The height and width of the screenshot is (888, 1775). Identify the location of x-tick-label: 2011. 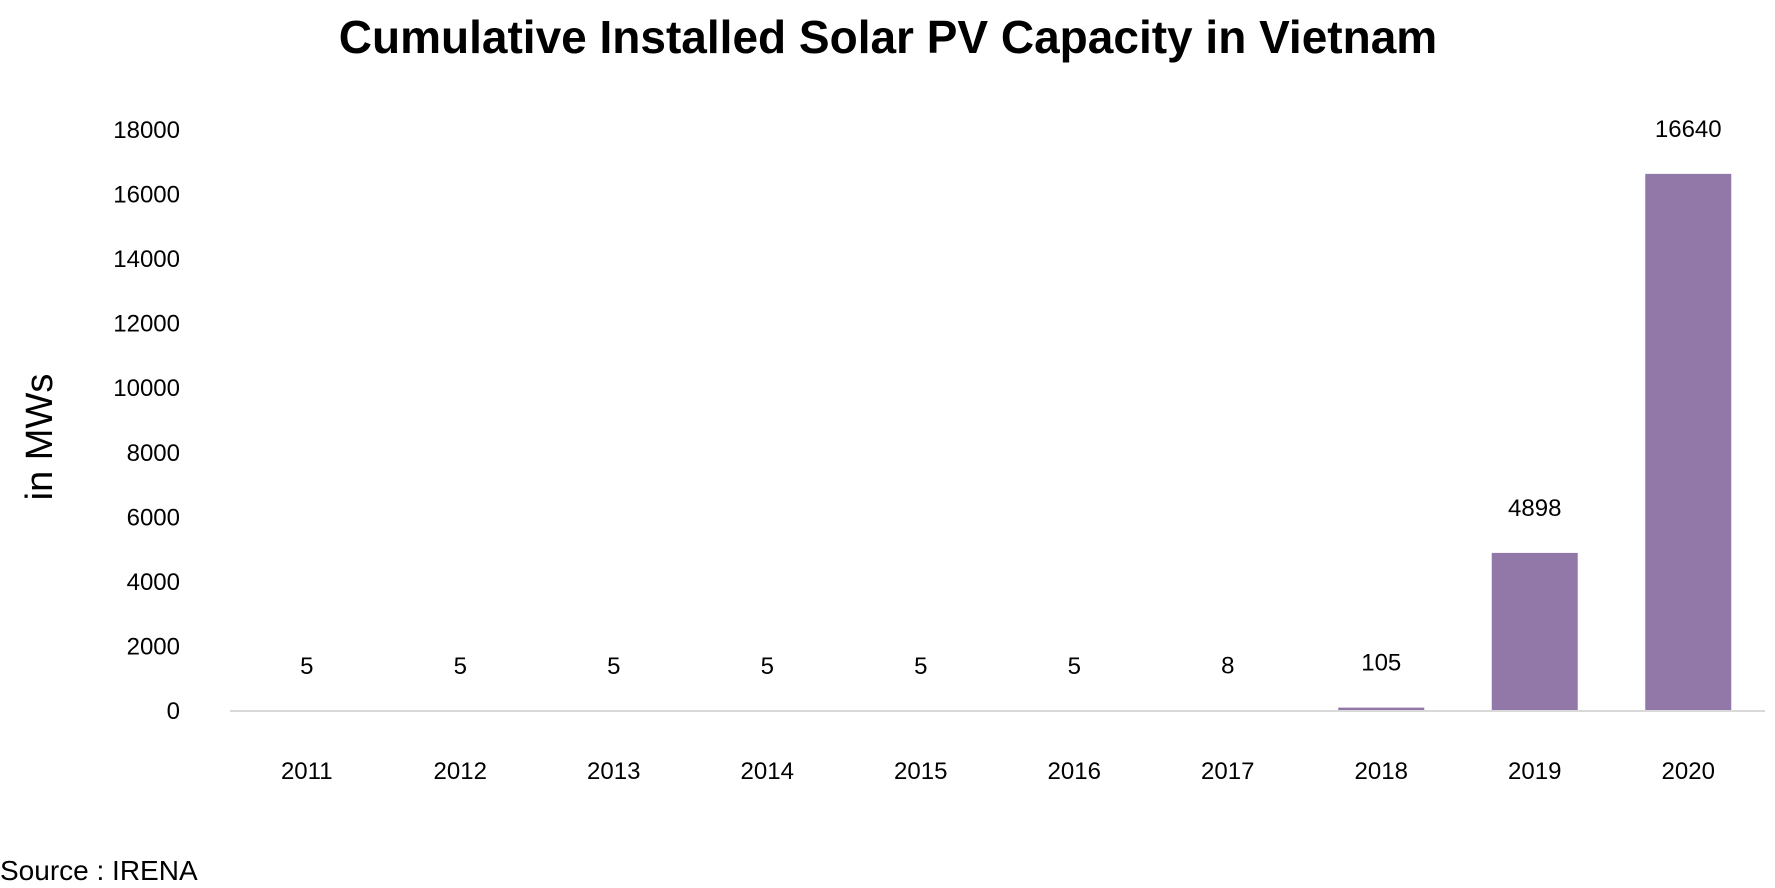
(307, 771).